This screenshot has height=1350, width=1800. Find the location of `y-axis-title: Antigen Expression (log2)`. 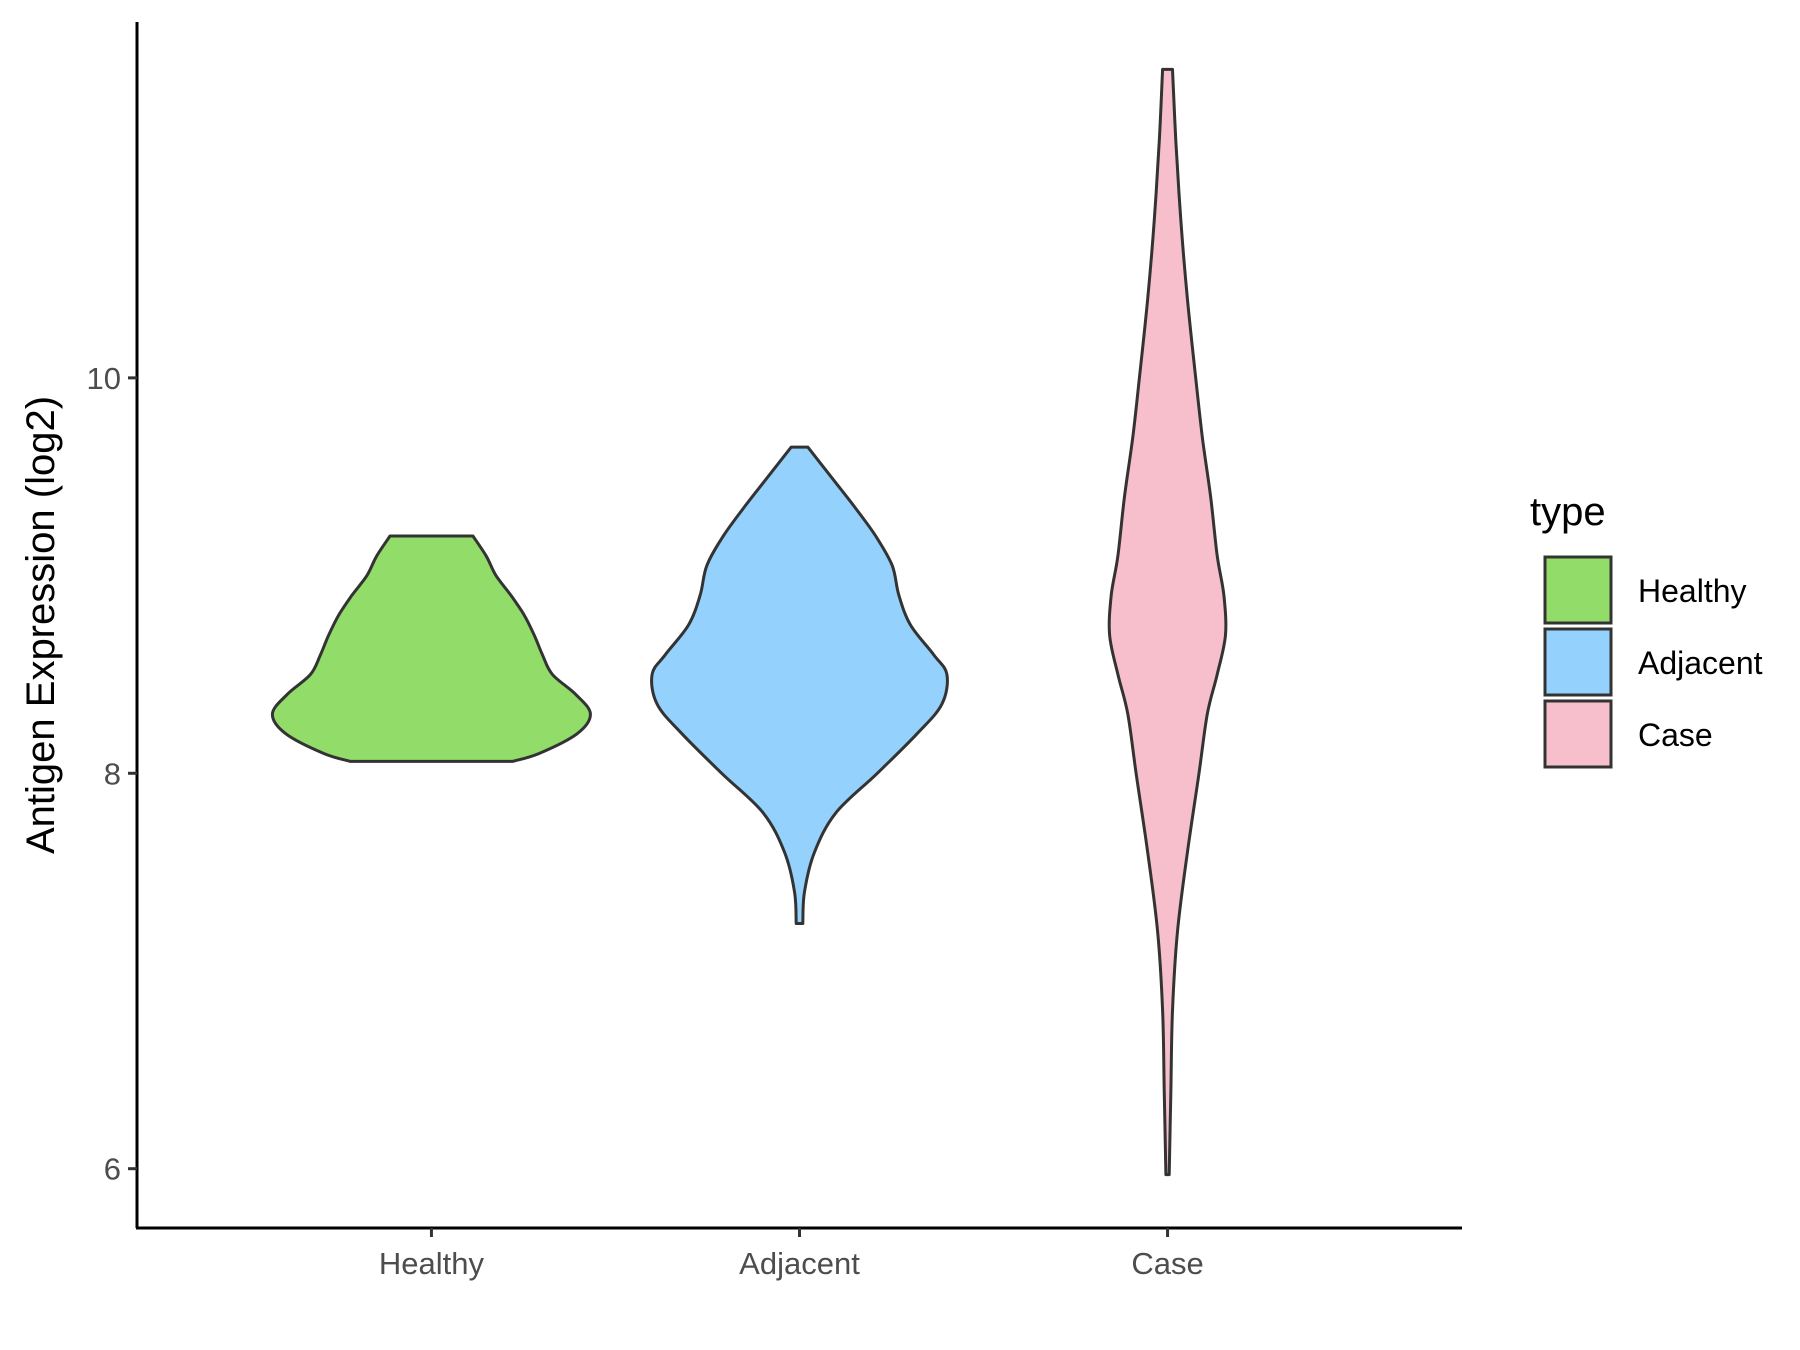

y-axis-title: Antigen Expression (log2) is located at coordinates (41, 625).